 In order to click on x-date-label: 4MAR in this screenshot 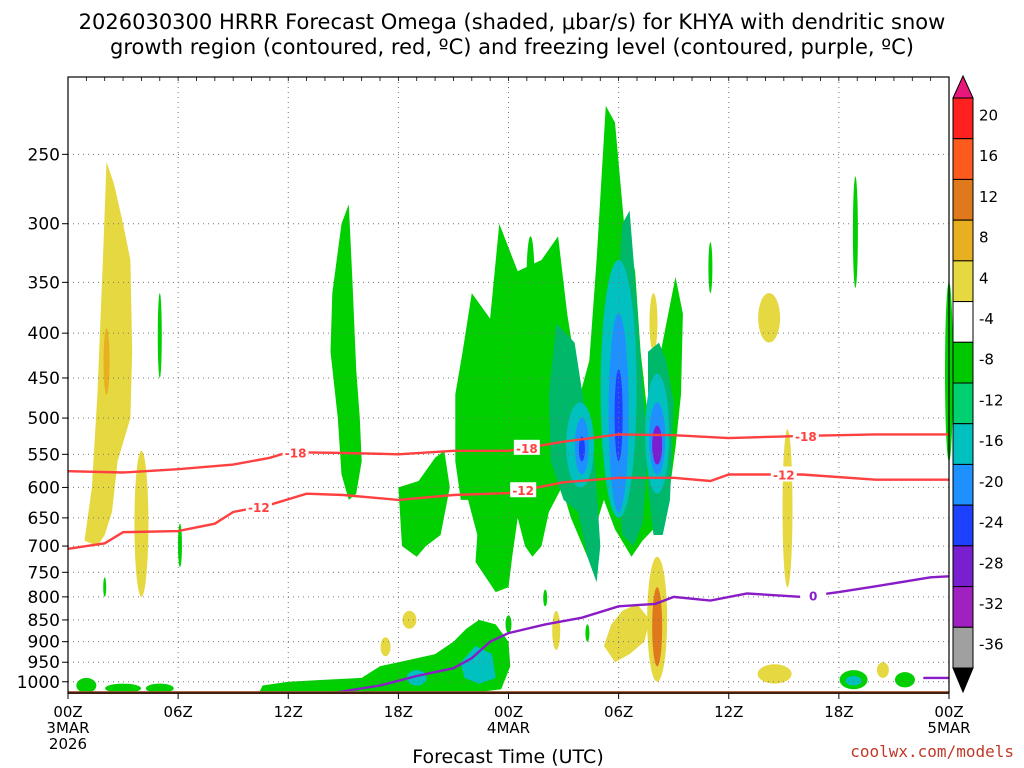, I will do `click(508, 728)`.